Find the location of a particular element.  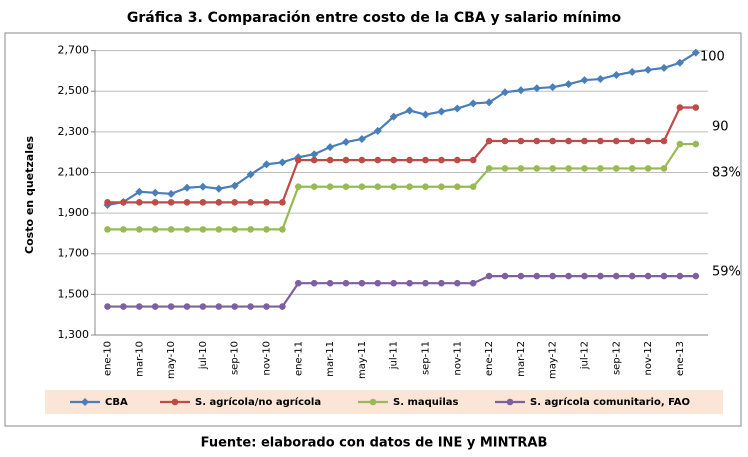

x-tick-label: ene-10 is located at coordinates (108, 358).